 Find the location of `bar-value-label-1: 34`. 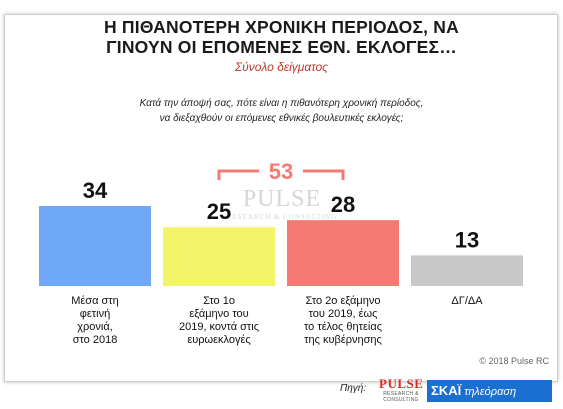

bar-value-label-1: 34 is located at coordinates (95, 190).